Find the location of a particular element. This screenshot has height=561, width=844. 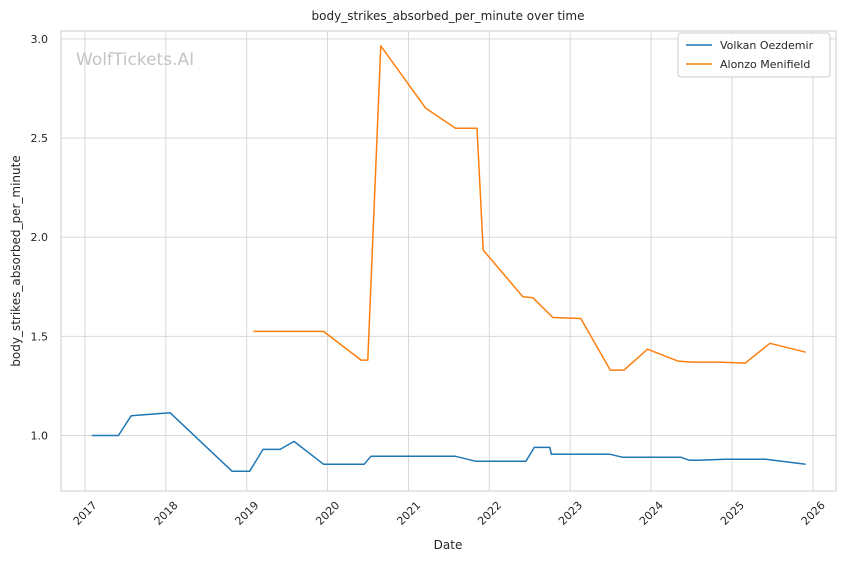

y-tick-label: 3.0 is located at coordinates (40, 39).